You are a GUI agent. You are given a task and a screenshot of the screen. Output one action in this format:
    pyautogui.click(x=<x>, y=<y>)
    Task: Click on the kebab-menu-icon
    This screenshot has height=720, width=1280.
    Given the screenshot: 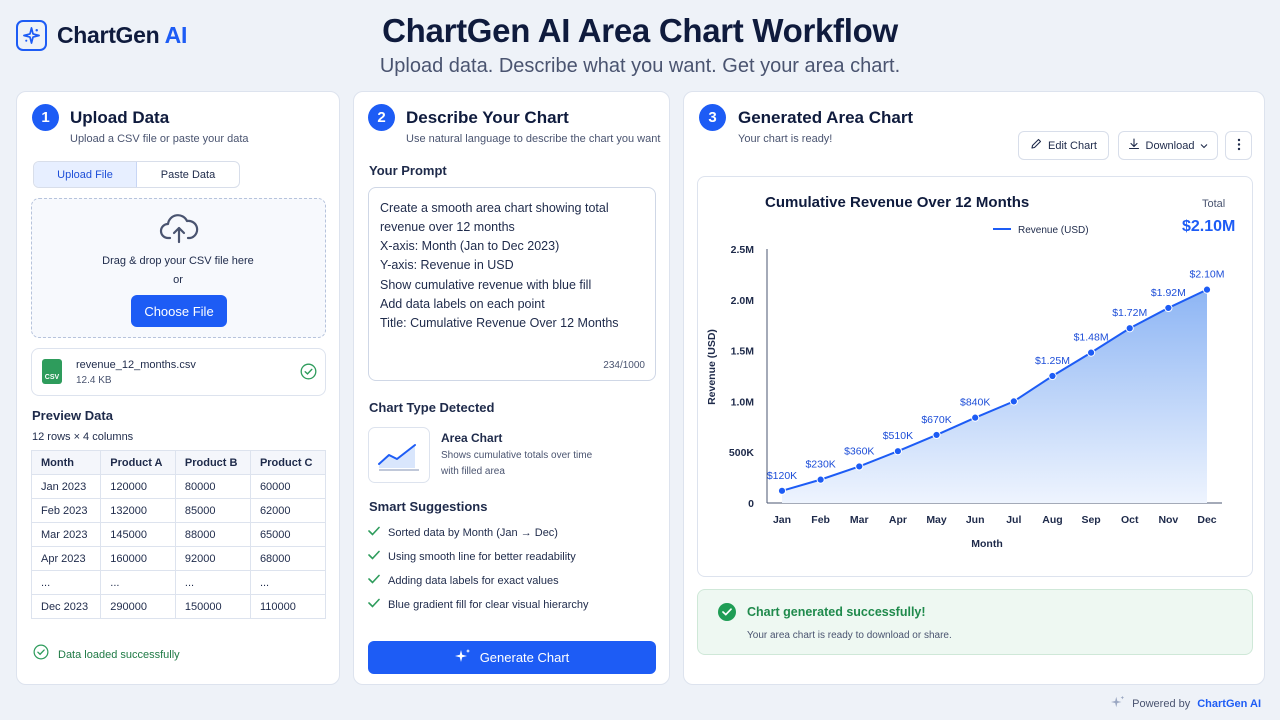 What is the action you would take?
    pyautogui.click(x=1239, y=146)
    